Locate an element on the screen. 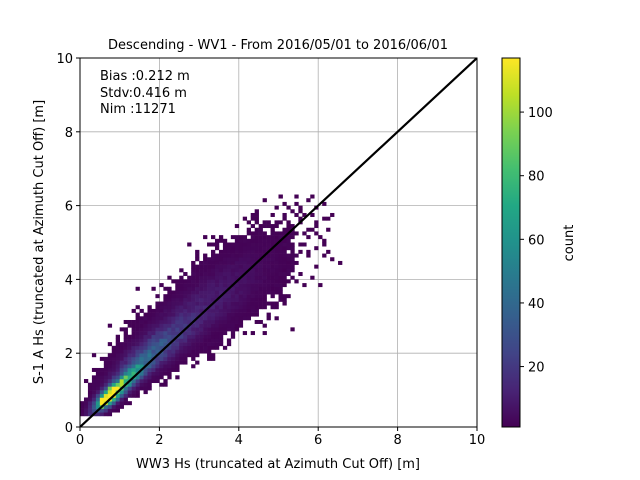 Image resolution: width=640 pixels, height=480 pixels. y-tick-label: 4 is located at coordinates (69, 280).